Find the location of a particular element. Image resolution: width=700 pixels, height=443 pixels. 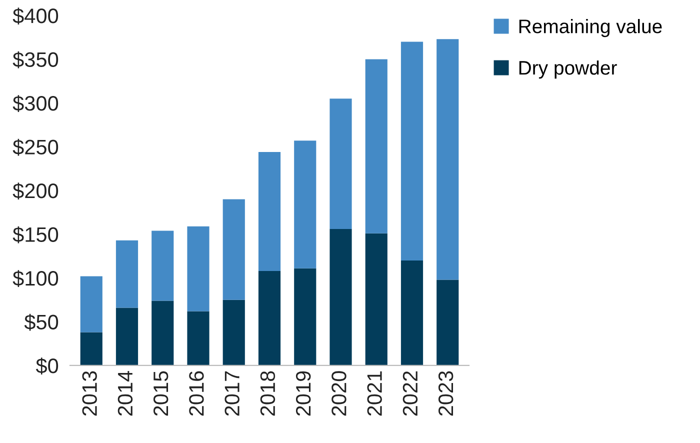

y-tick-label: $200 is located at coordinates (35, 191).